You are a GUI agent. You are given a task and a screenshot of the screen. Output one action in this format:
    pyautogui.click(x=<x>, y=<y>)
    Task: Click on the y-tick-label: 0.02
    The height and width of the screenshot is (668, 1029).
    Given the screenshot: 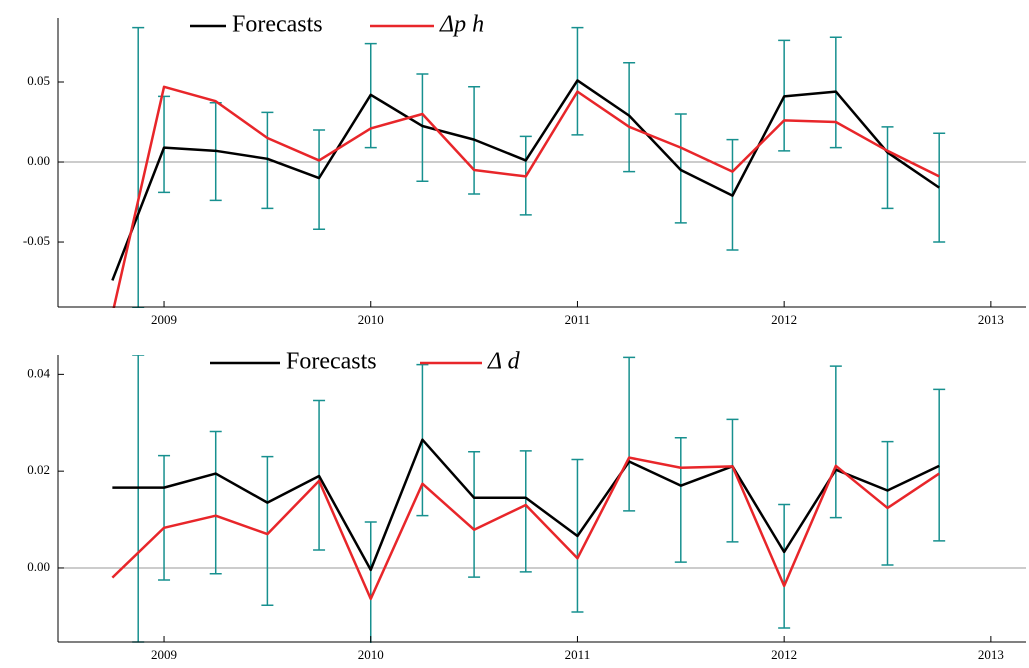 What is the action you would take?
    pyautogui.click(x=38, y=469)
    